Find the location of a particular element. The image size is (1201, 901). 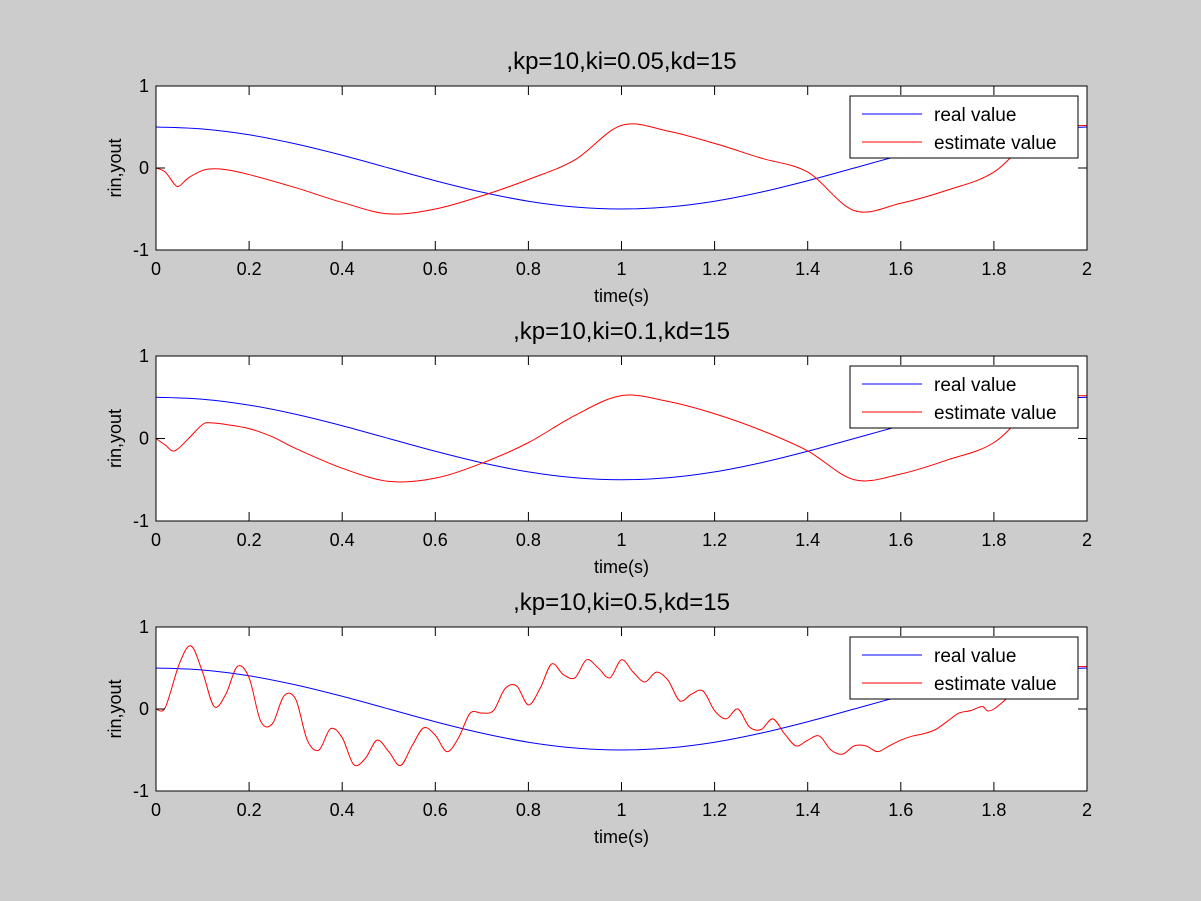

chart-title: ,kp=10,ki=0.5,kd=15 is located at coordinates (621, 602).